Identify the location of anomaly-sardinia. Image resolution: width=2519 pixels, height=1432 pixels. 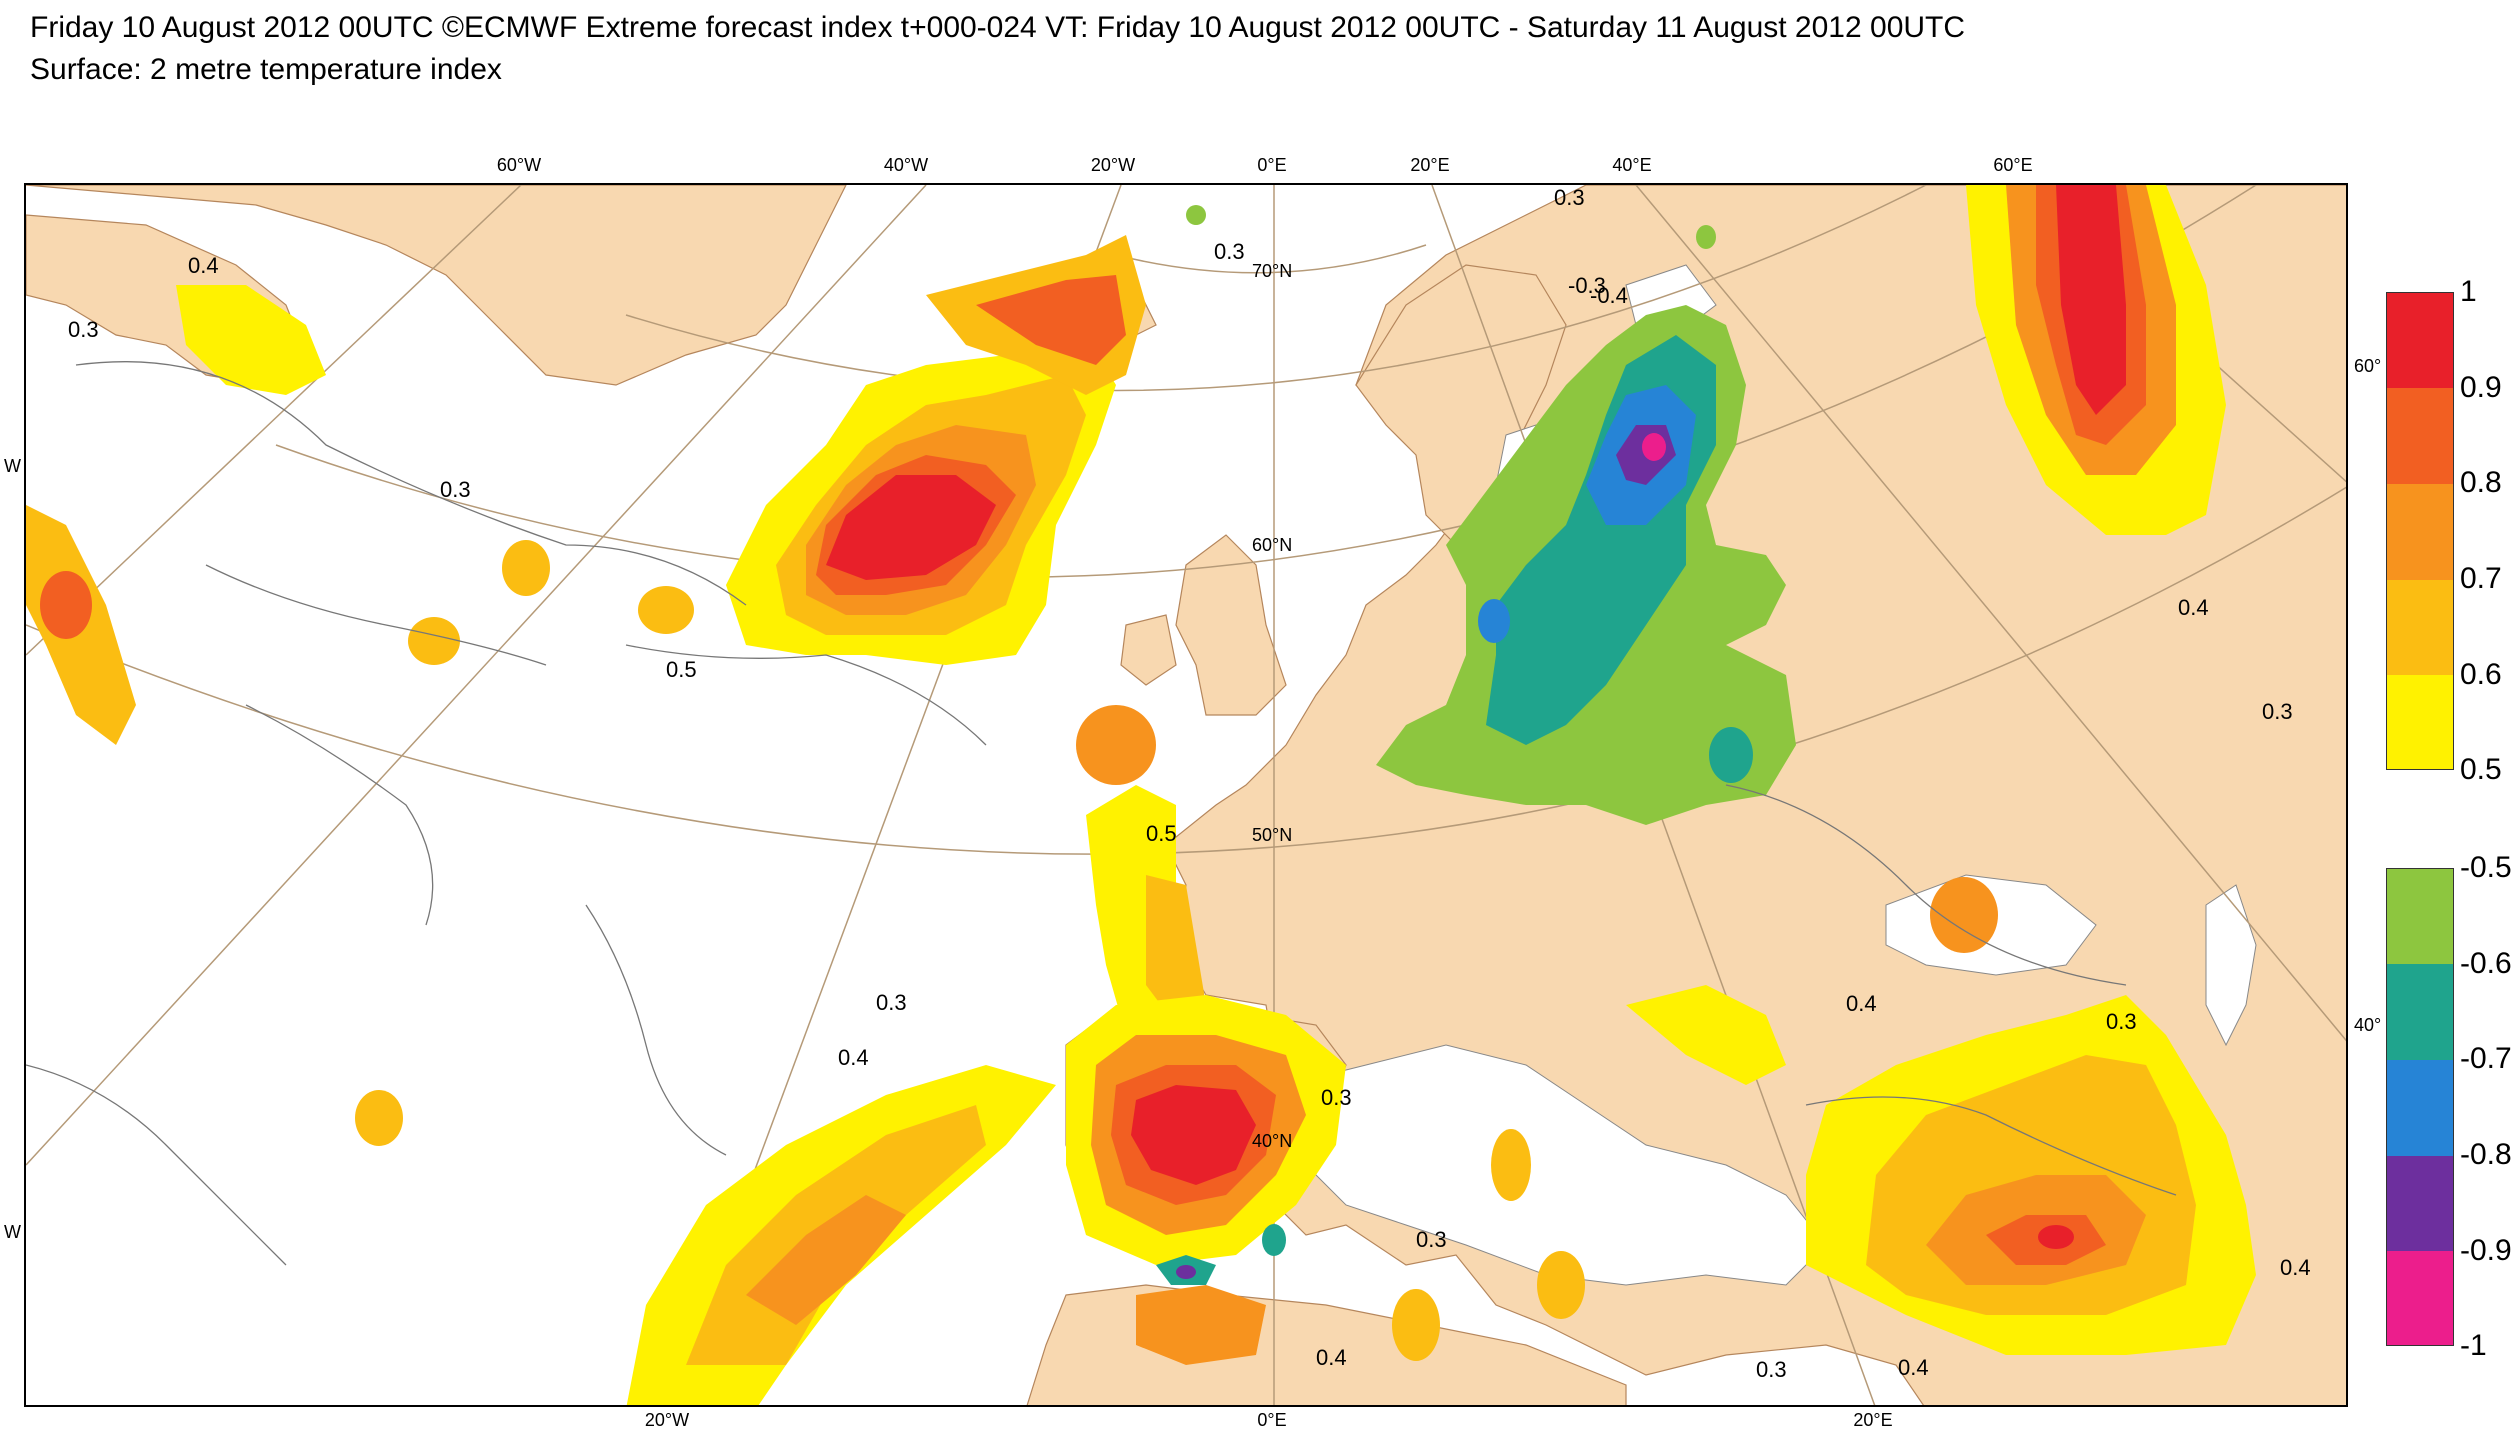
(1511, 1165).